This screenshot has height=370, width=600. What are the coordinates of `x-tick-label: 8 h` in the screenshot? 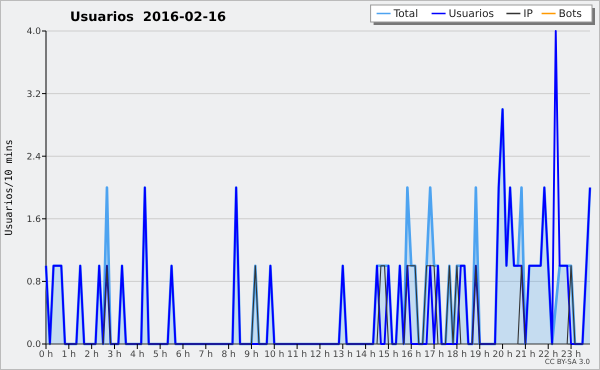 It's located at (228, 355).